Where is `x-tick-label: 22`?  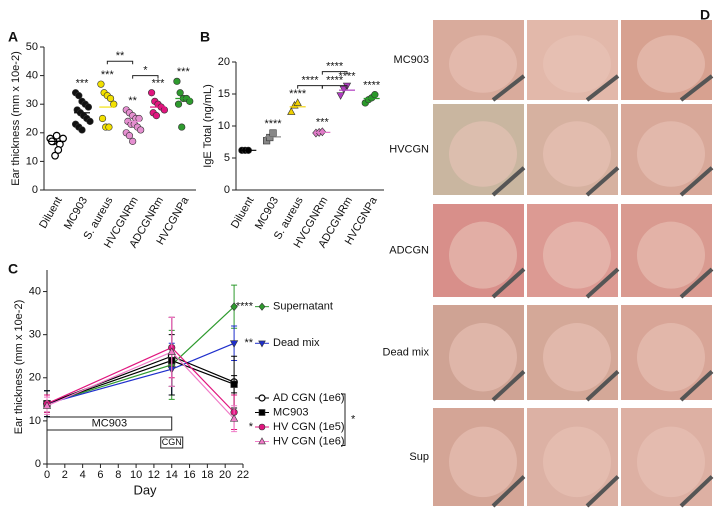
x-tick-label: 22 is located at coordinates (243, 475).